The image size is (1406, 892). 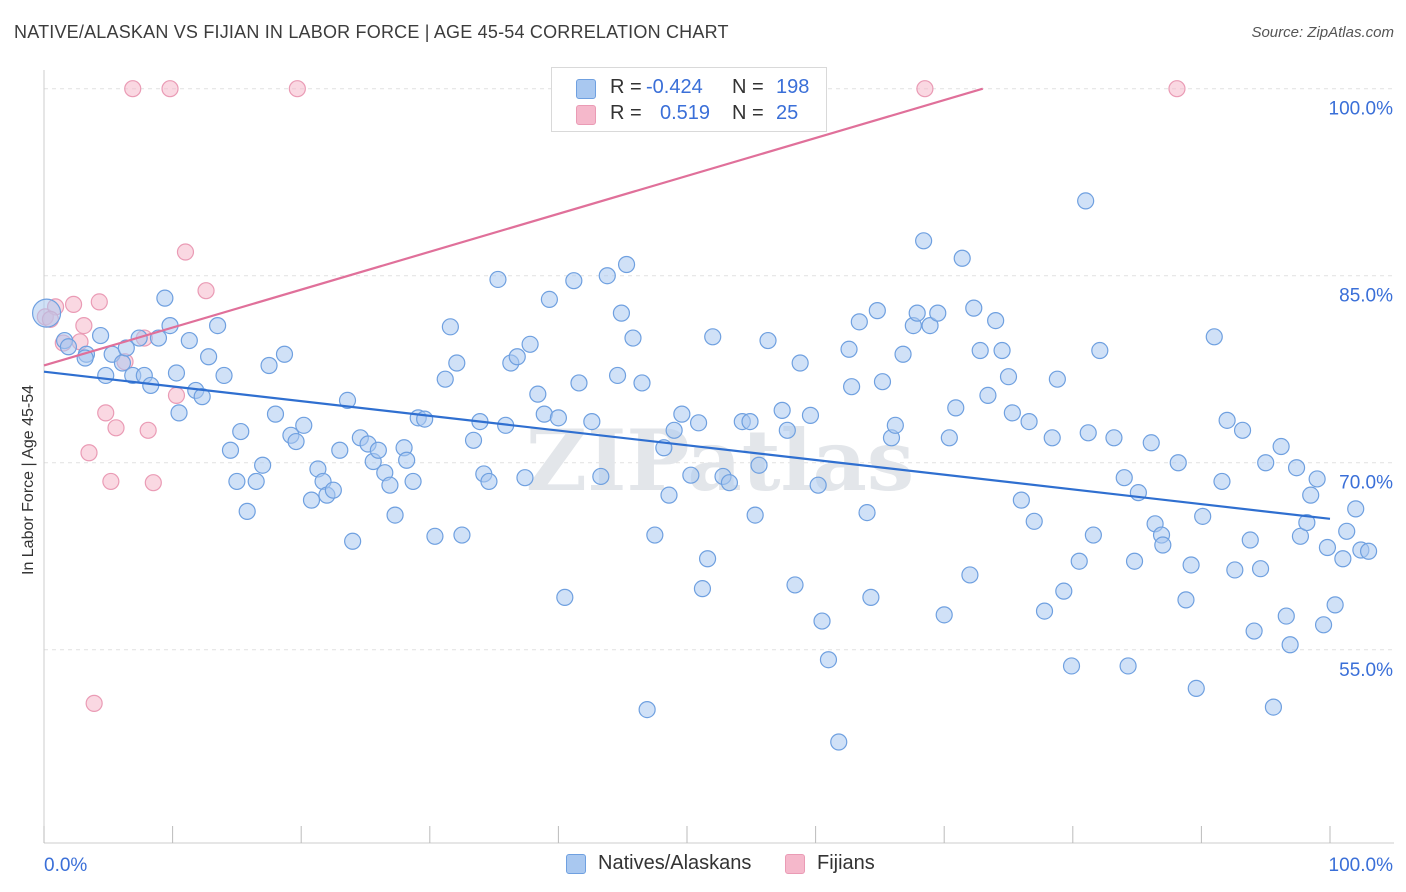 What do you see at coordinates (793, 87) in the screenshot?
I see `n-value: 198` at bounding box center [793, 87].